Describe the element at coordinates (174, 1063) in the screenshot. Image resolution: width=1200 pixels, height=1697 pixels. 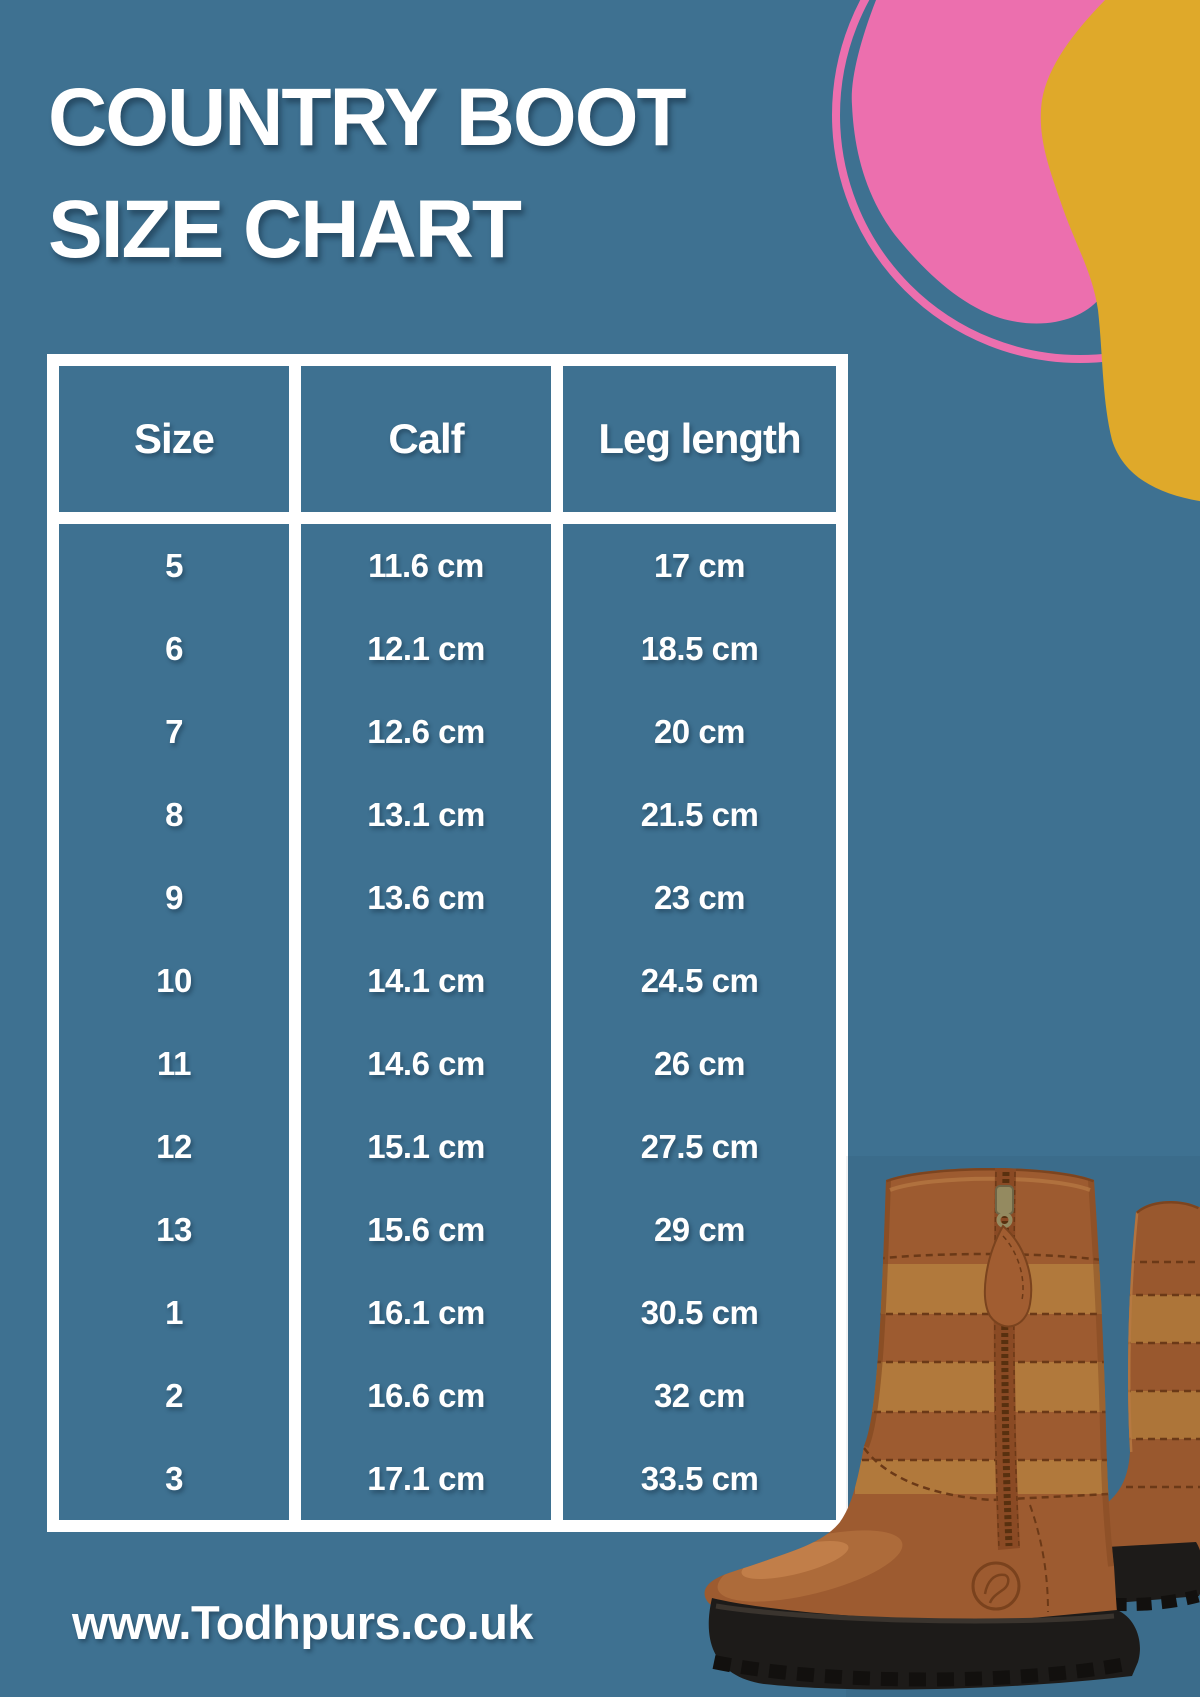
I see `table-cell: 11` at that location.